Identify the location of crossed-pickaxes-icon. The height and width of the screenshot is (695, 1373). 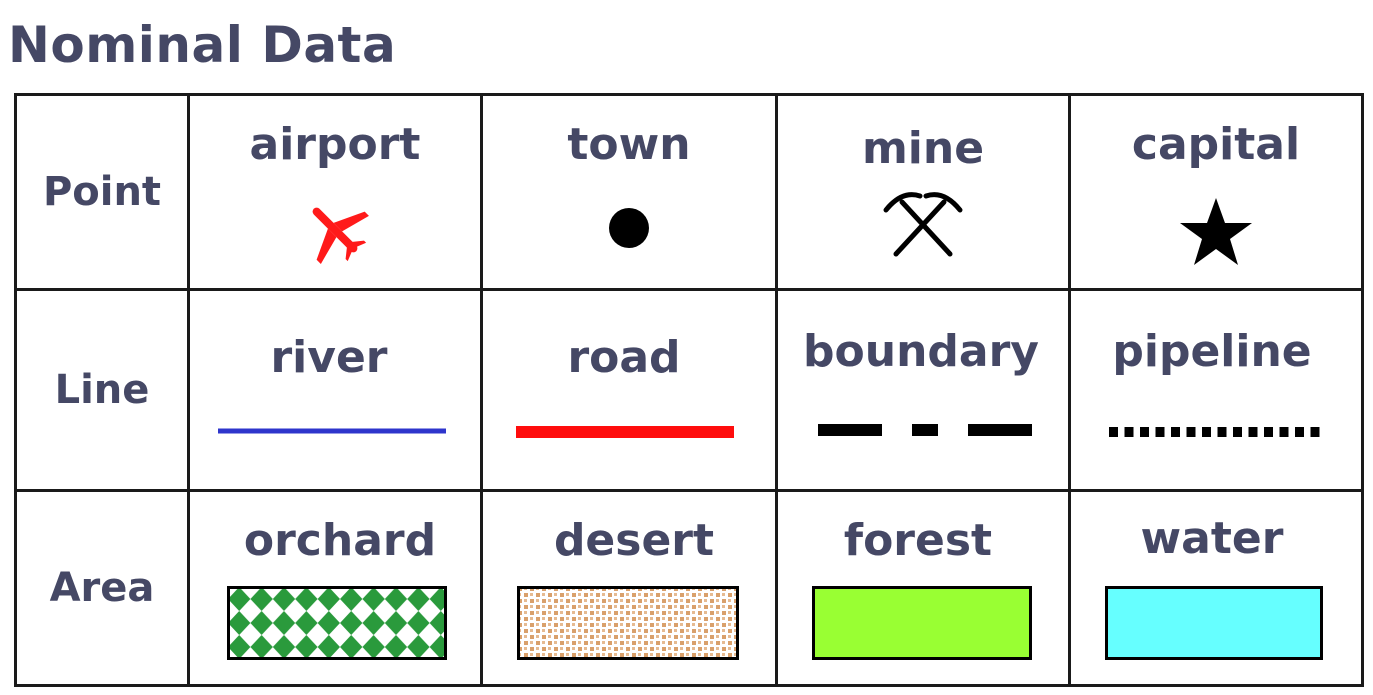
(923, 224).